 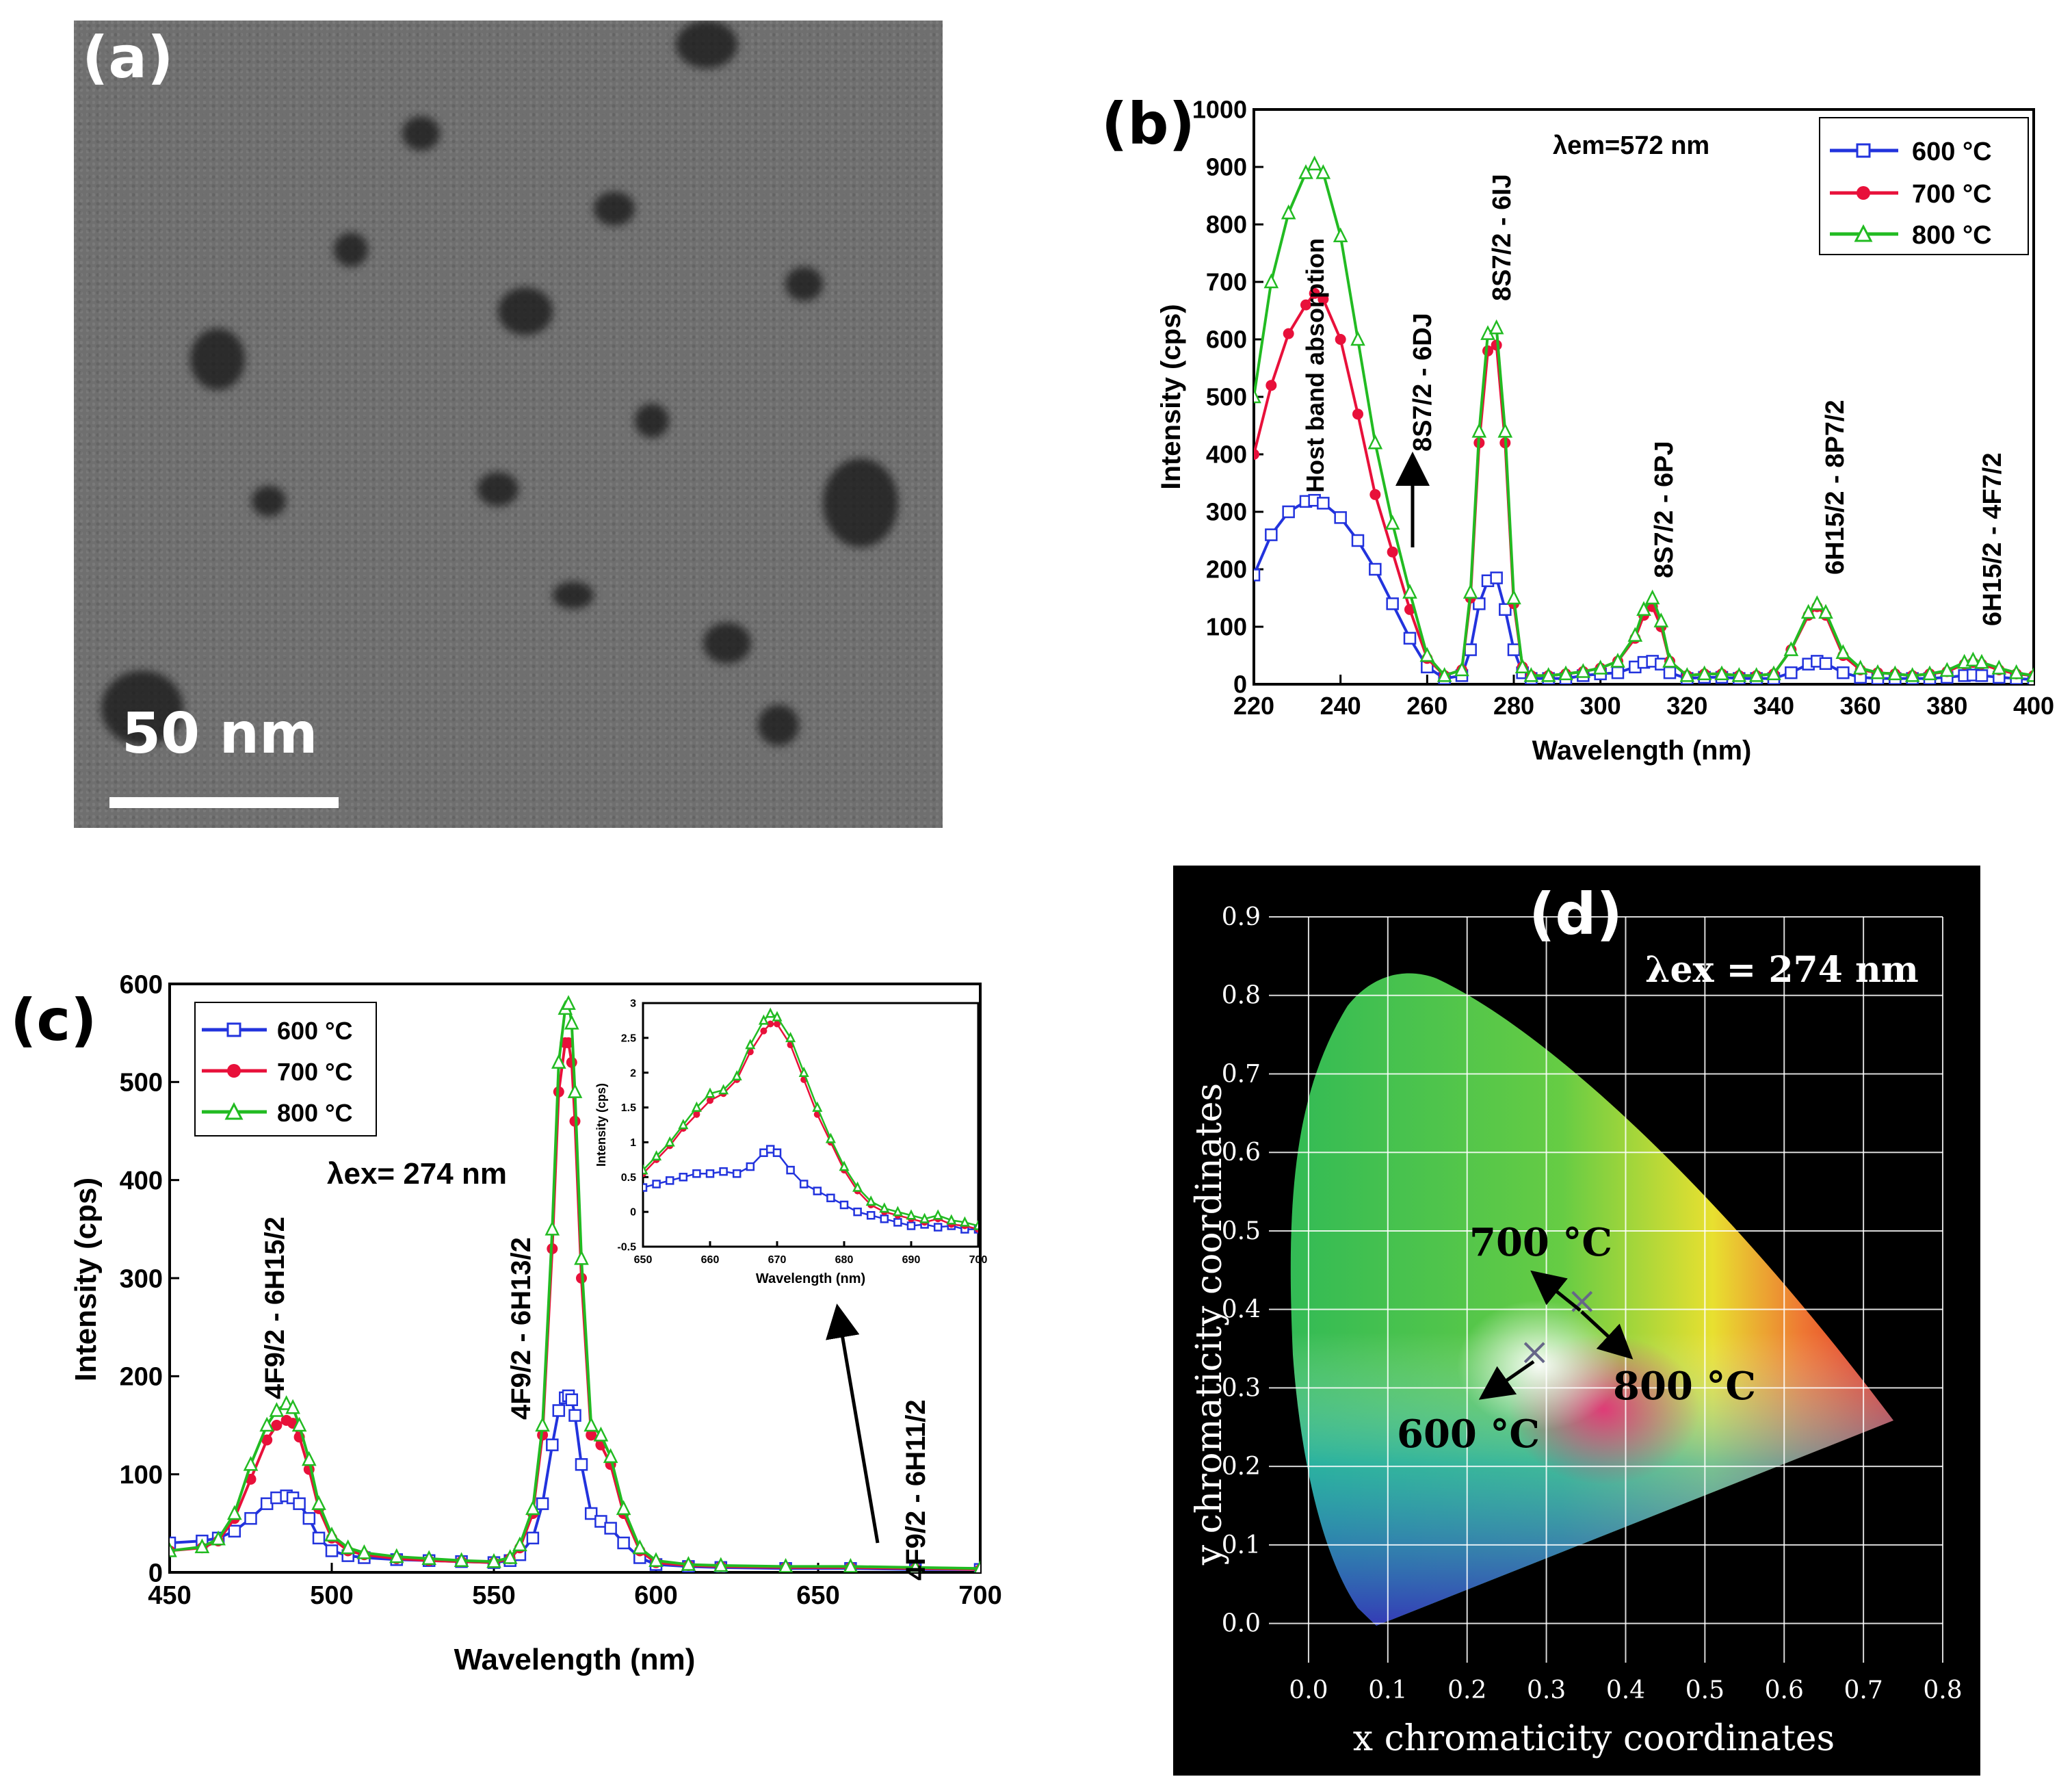 What do you see at coordinates (643, 1260) in the screenshot?
I see `x-tick-label: 650` at bounding box center [643, 1260].